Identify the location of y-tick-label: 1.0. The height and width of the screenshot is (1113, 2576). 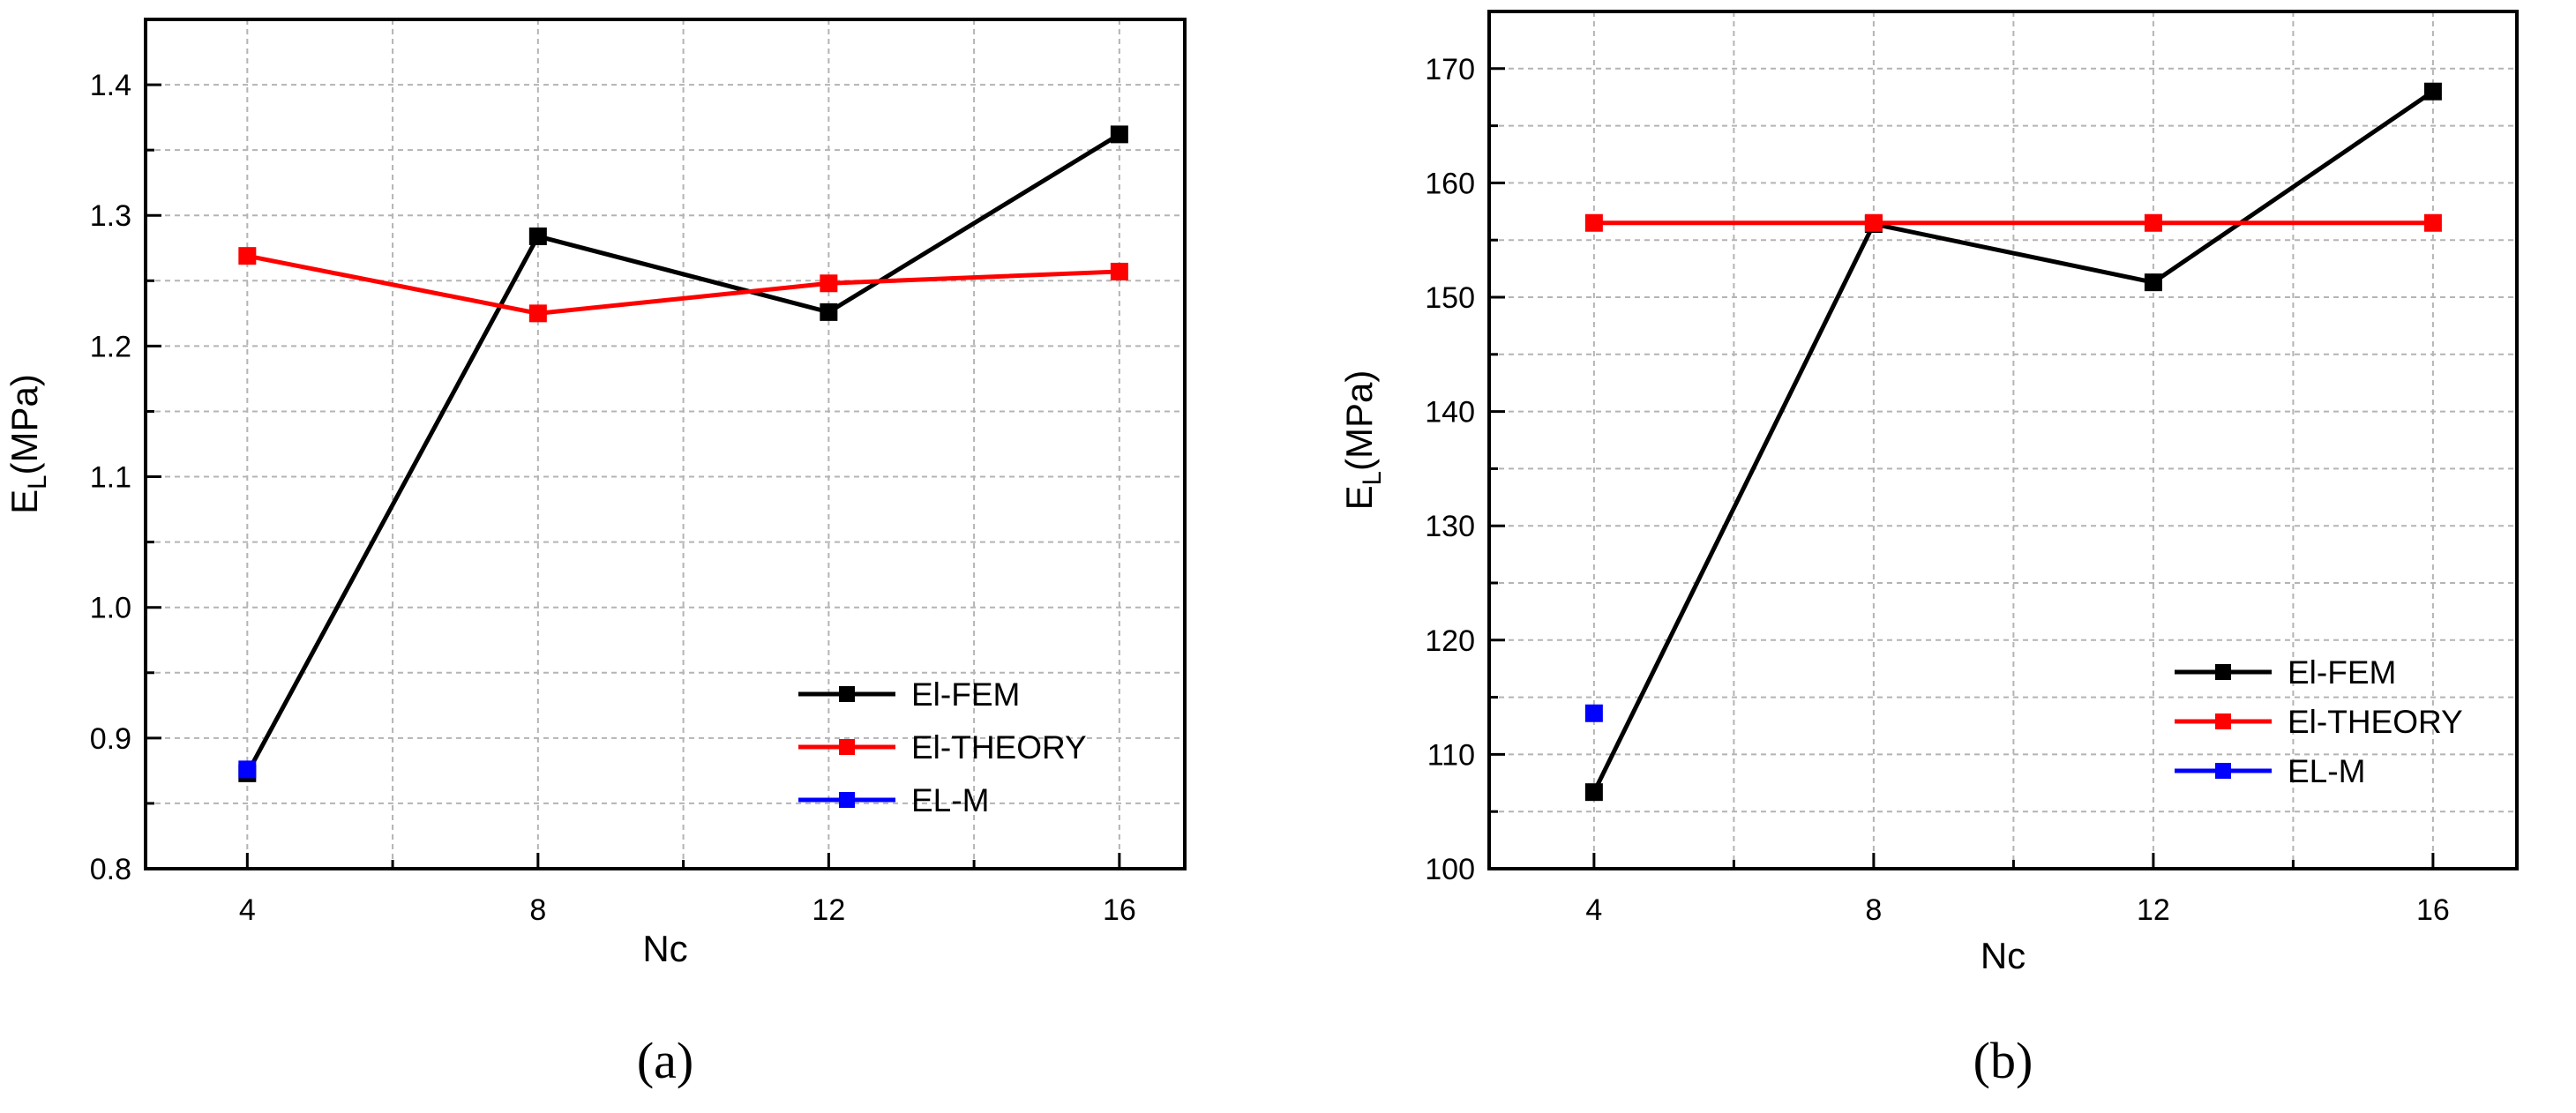
(111, 608).